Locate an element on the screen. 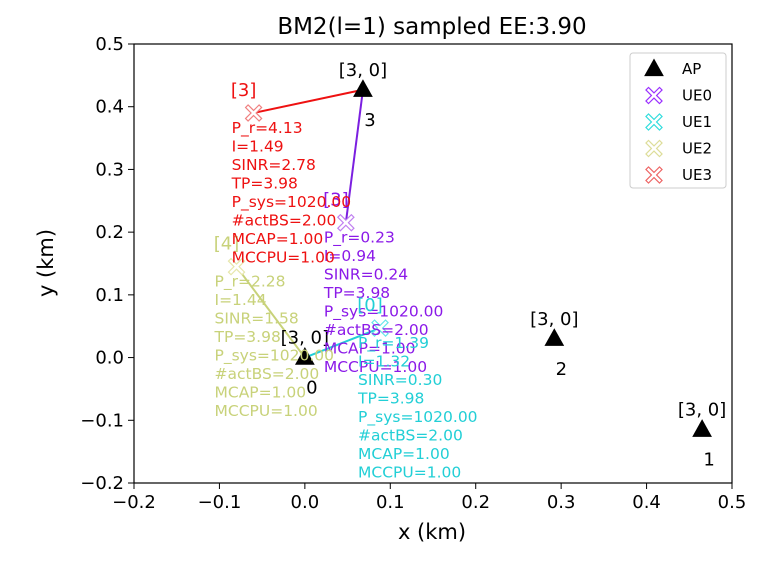 The image size is (768, 576). ue-tag-label: [4] is located at coordinates (227, 244).